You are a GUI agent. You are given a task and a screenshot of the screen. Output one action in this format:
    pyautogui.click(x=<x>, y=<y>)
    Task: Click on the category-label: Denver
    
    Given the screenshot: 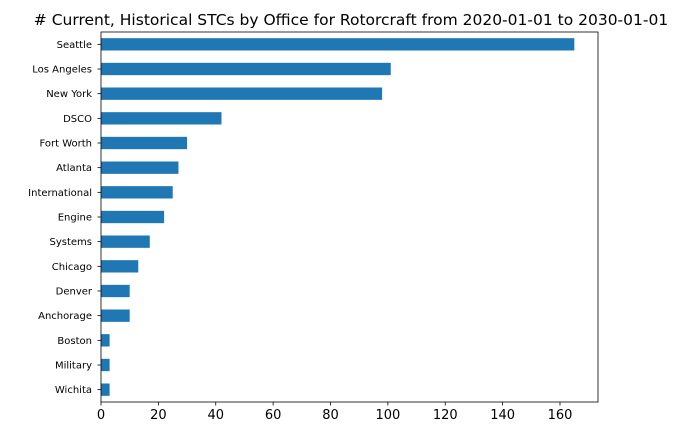 What is the action you would take?
    pyautogui.click(x=74, y=292)
    